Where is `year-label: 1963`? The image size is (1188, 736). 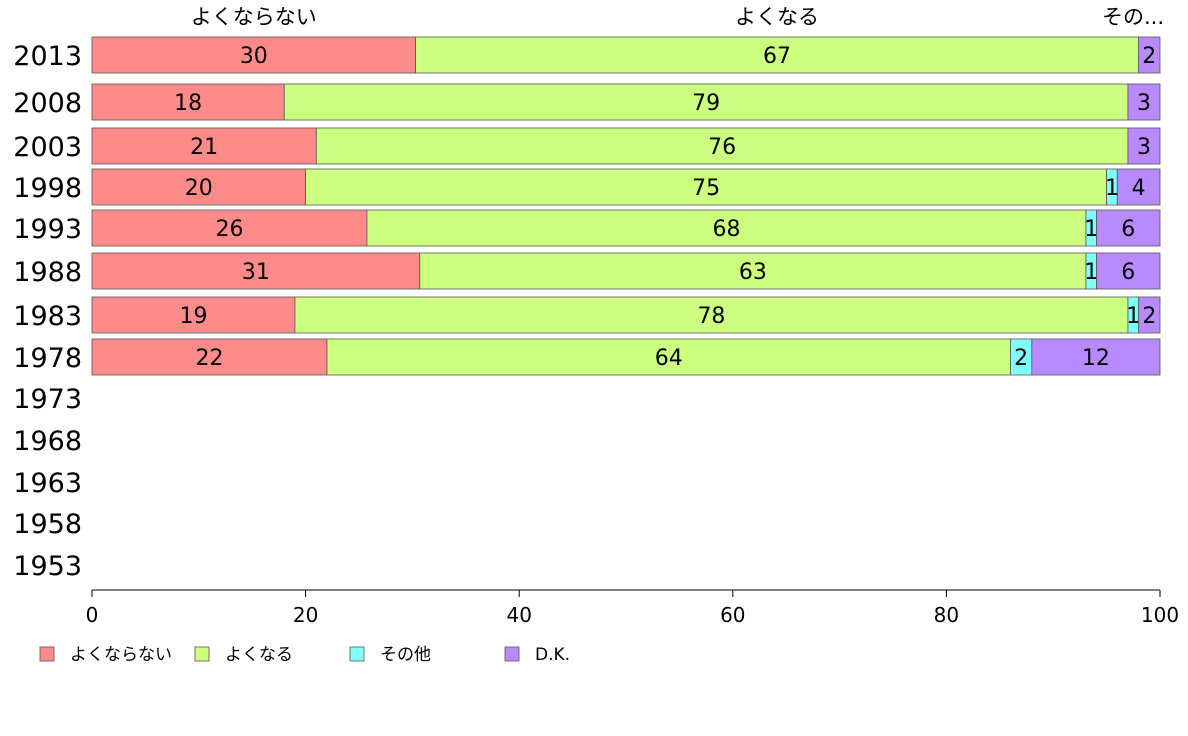 year-label: 1963 is located at coordinates (47, 483).